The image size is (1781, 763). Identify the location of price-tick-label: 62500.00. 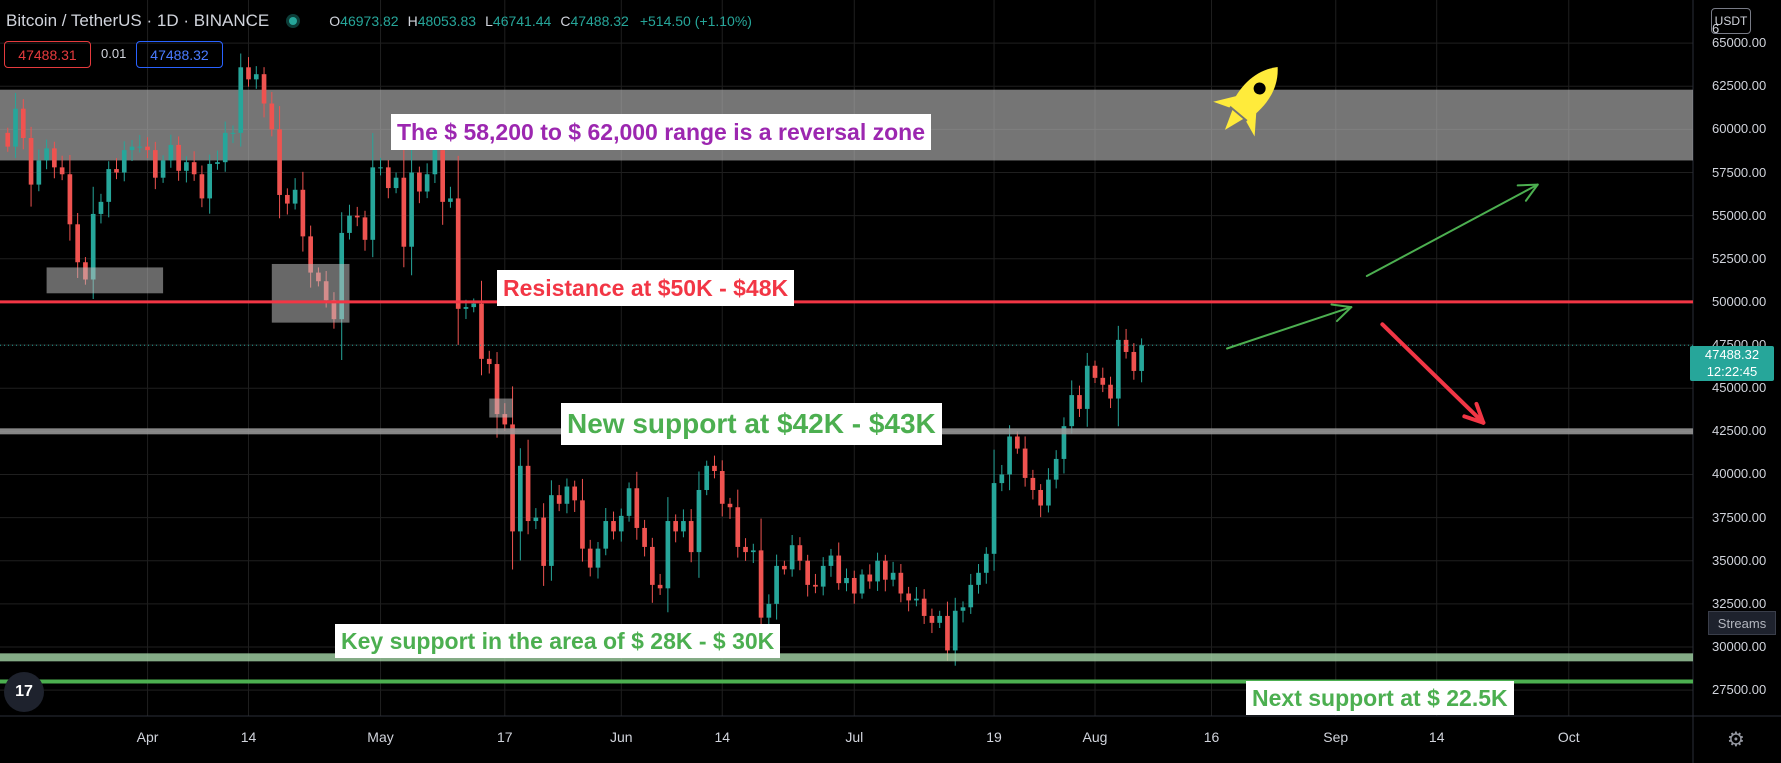
(1739, 86).